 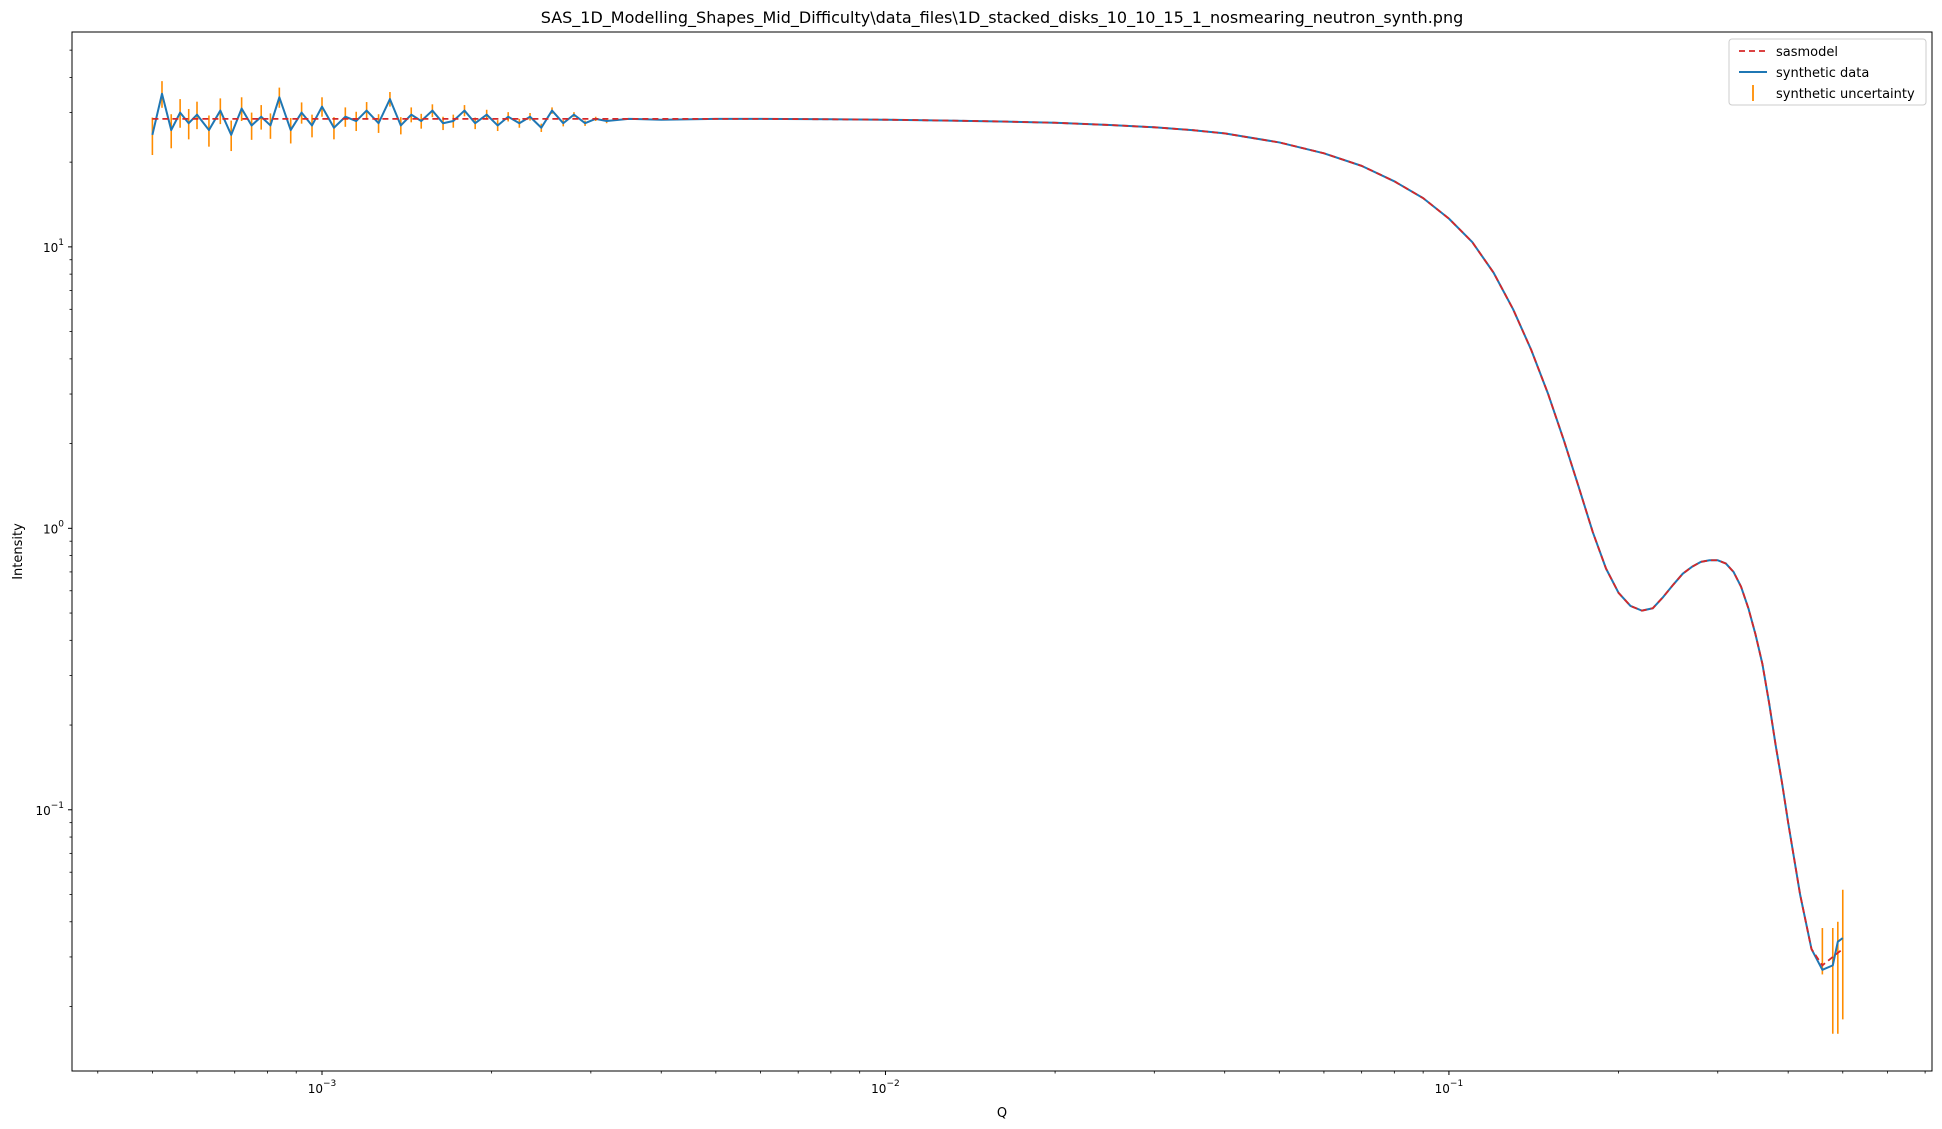 What do you see at coordinates (61, 524) in the screenshot?
I see `y-tick-exponent: 0` at bounding box center [61, 524].